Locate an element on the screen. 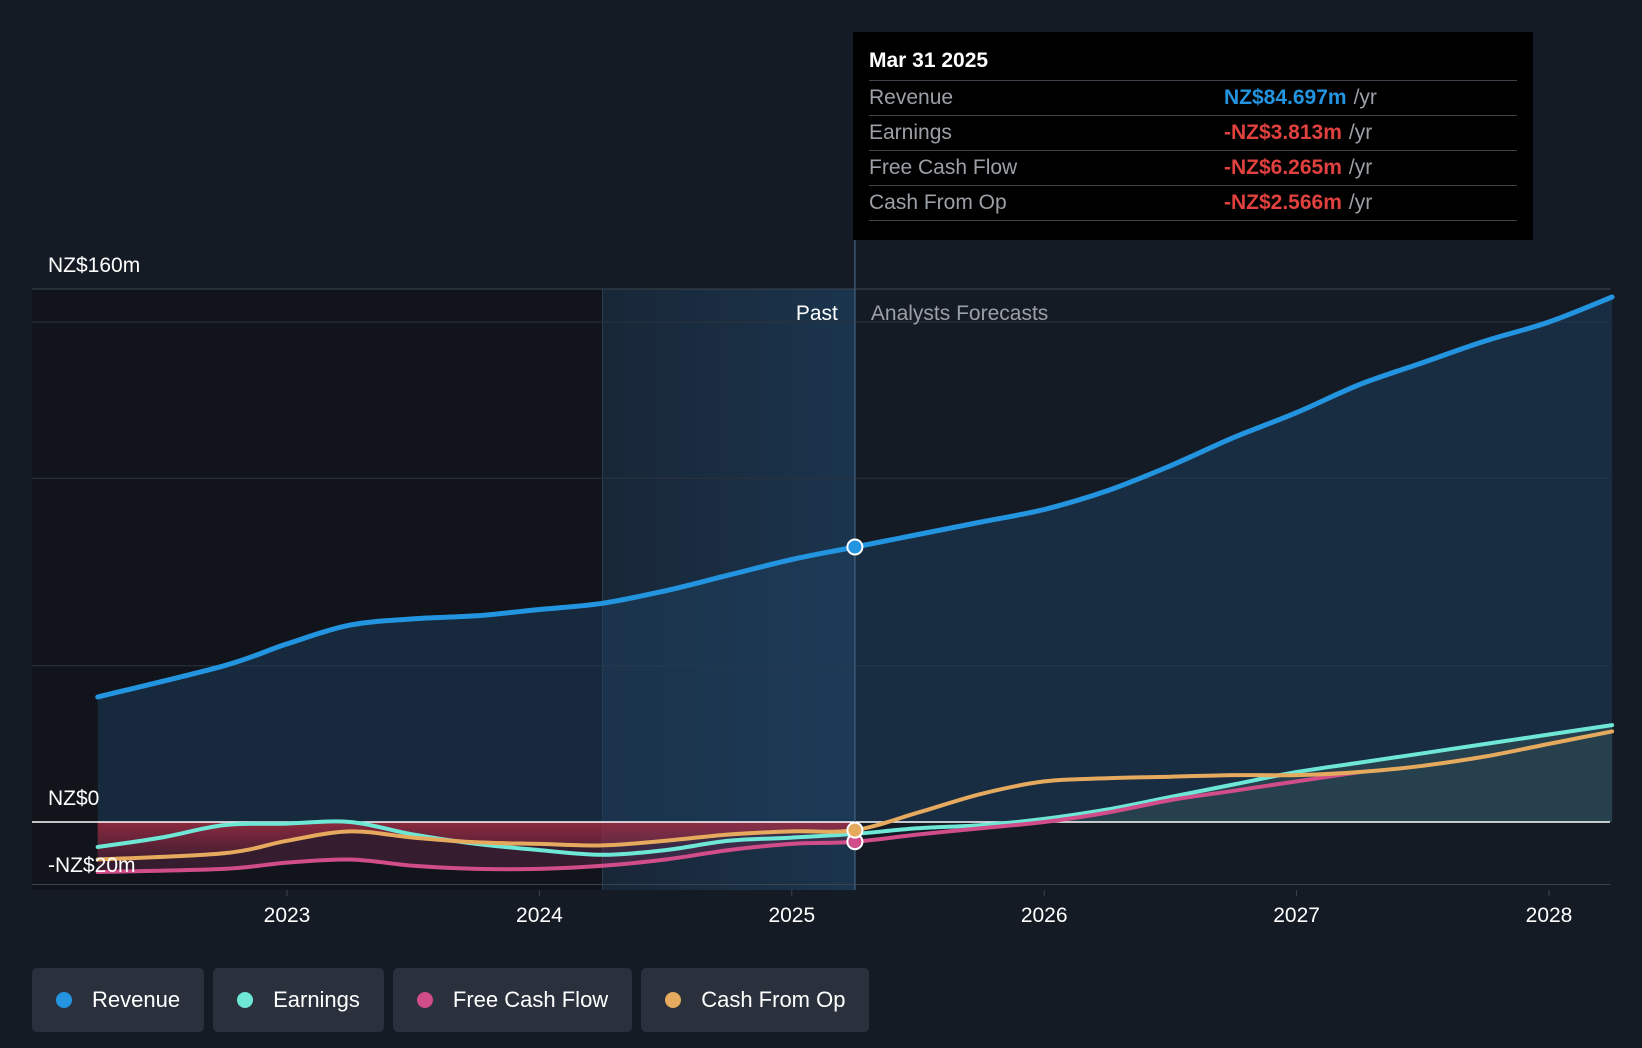  legend-label: Cash From Op is located at coordinates (773, 999).